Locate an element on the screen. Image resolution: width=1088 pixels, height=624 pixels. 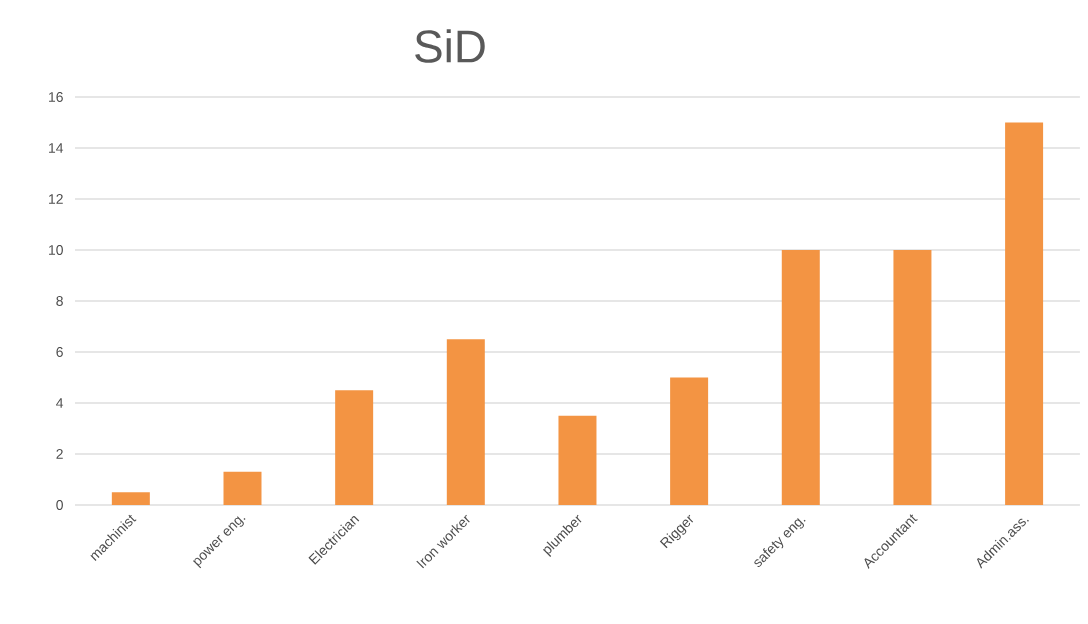
y-tick-label: 16 is located at coordinates (56, 97).